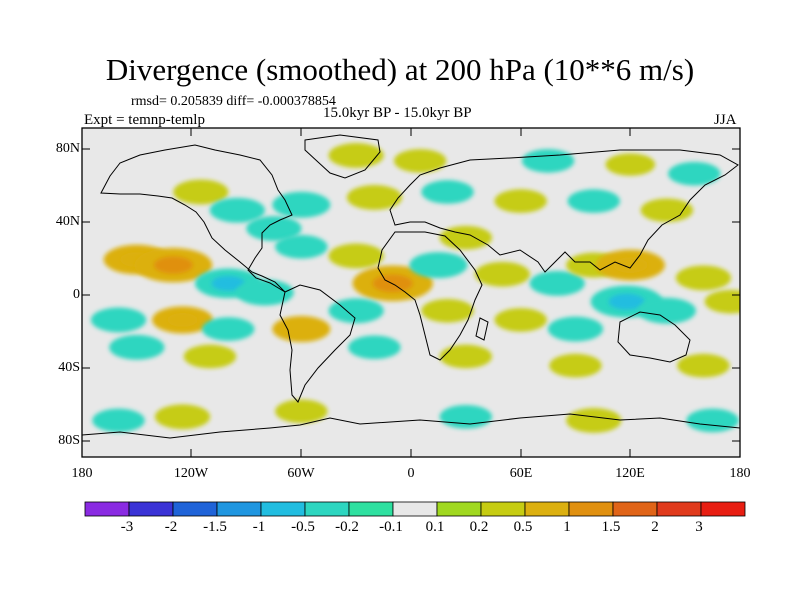 This screenshot has width=800, height=600. Describe the element at coordinates (611, 527) in the screenshot. I see `colorbar-label: 1.5` at that location.